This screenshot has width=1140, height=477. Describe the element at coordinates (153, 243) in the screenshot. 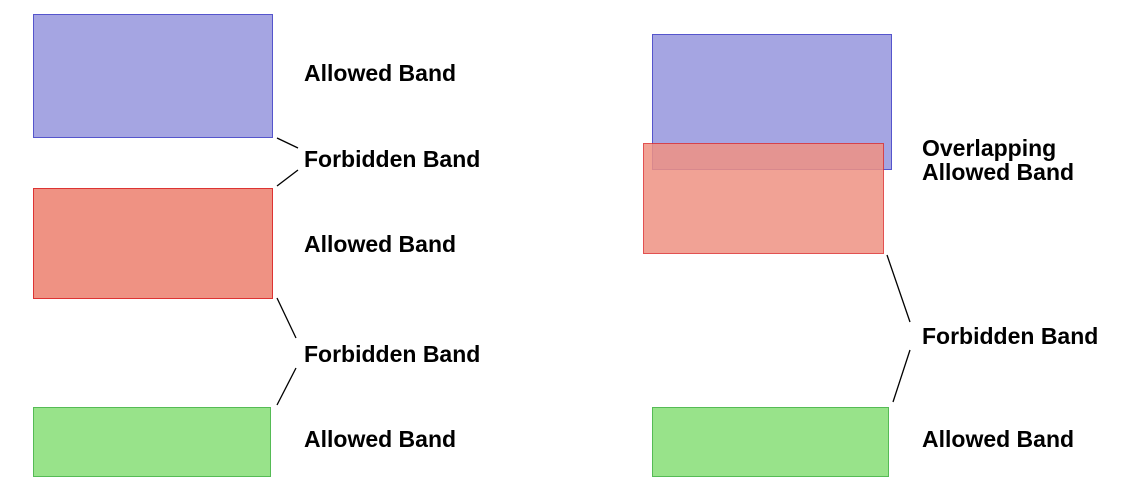

I see `left-allowed-band-red` at that location.